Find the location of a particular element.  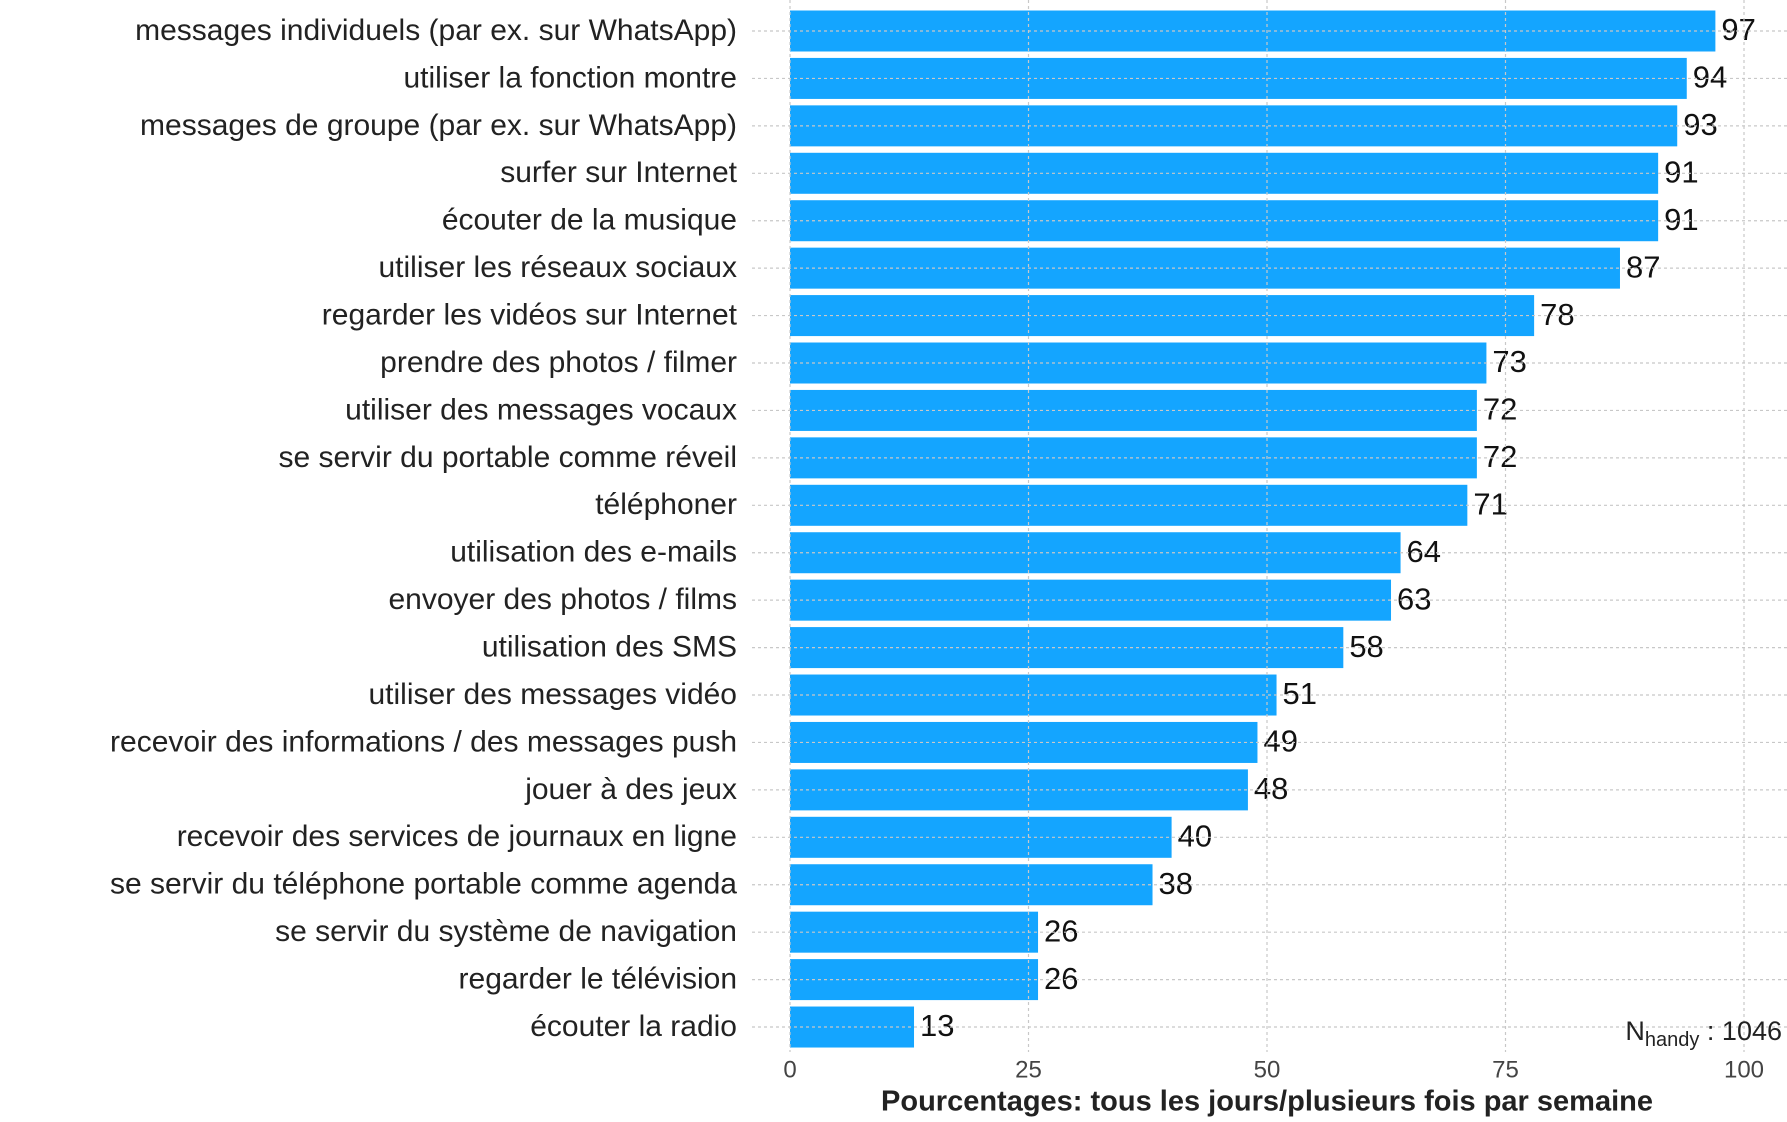

value-label: 49 is located at coordinates (1280, 741).